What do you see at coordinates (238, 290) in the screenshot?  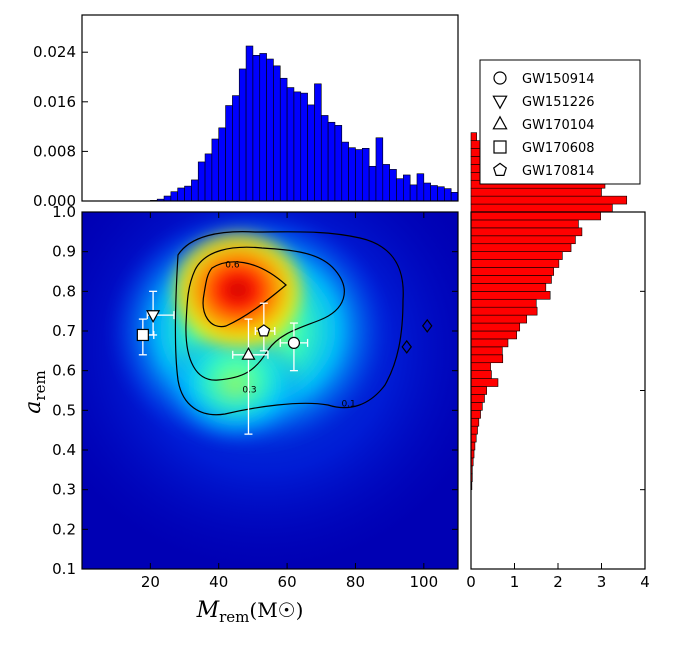 I see `heatmap-core` at bounding box center [238, 290].